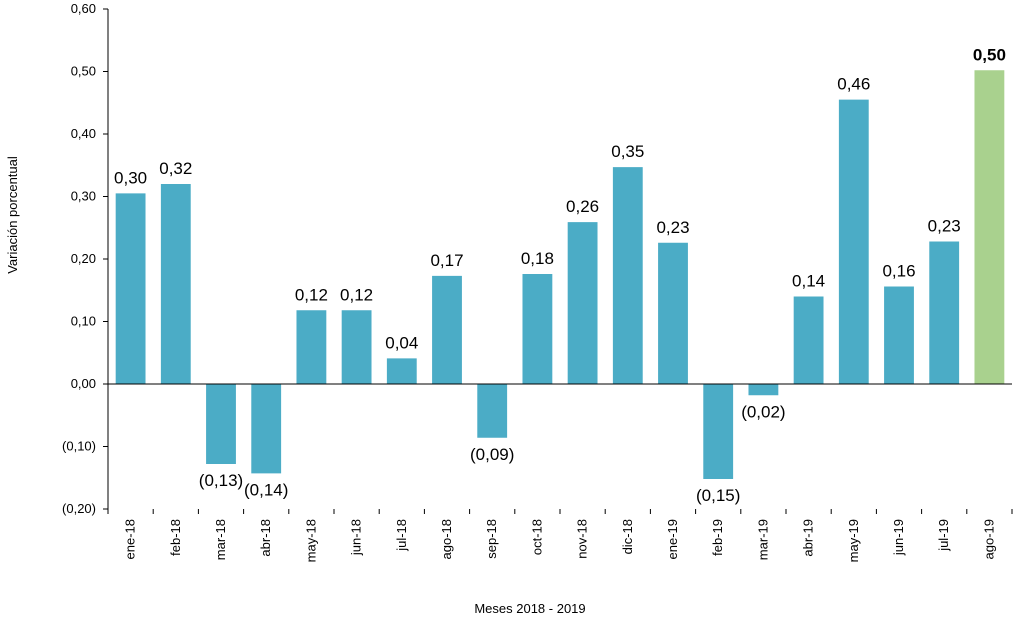 The image size is (1024, 624). What do you see at coordinates (898, 271) in the screenshot?
I see `data-label-jun-19: 0,16` at bounding box center [898, 271].